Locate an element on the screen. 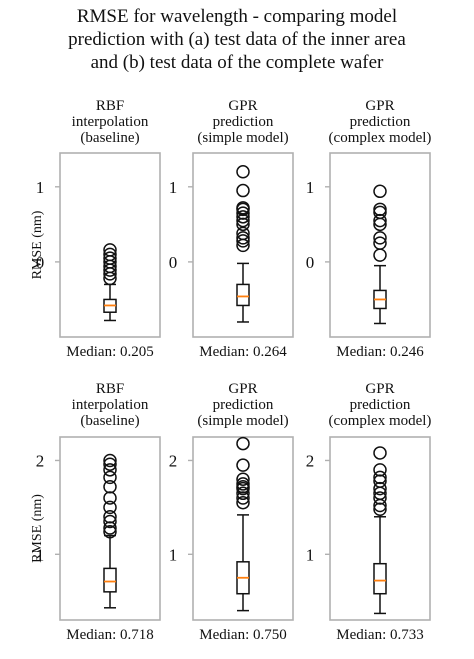  row-b-panel-3-ytick-label-1: 1 is located at coordinates (310, 554).